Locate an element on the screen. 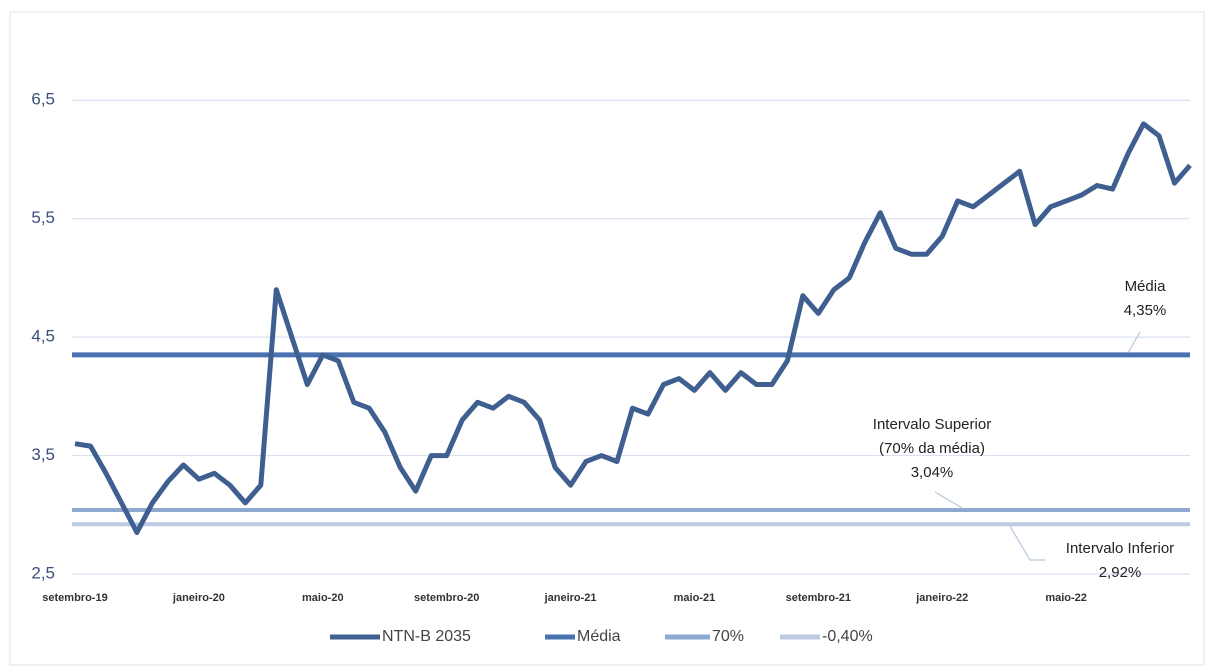  x-tick-label: setembro-20 is located at coordinates (446, 598).